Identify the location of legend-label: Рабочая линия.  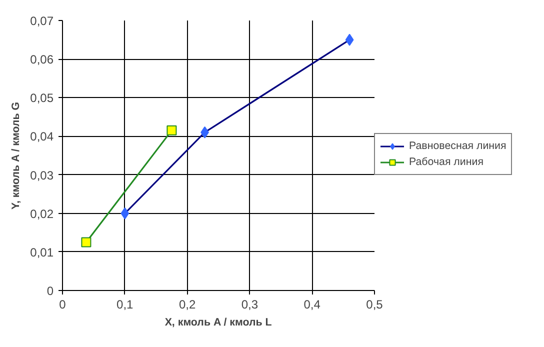
(446, 162).